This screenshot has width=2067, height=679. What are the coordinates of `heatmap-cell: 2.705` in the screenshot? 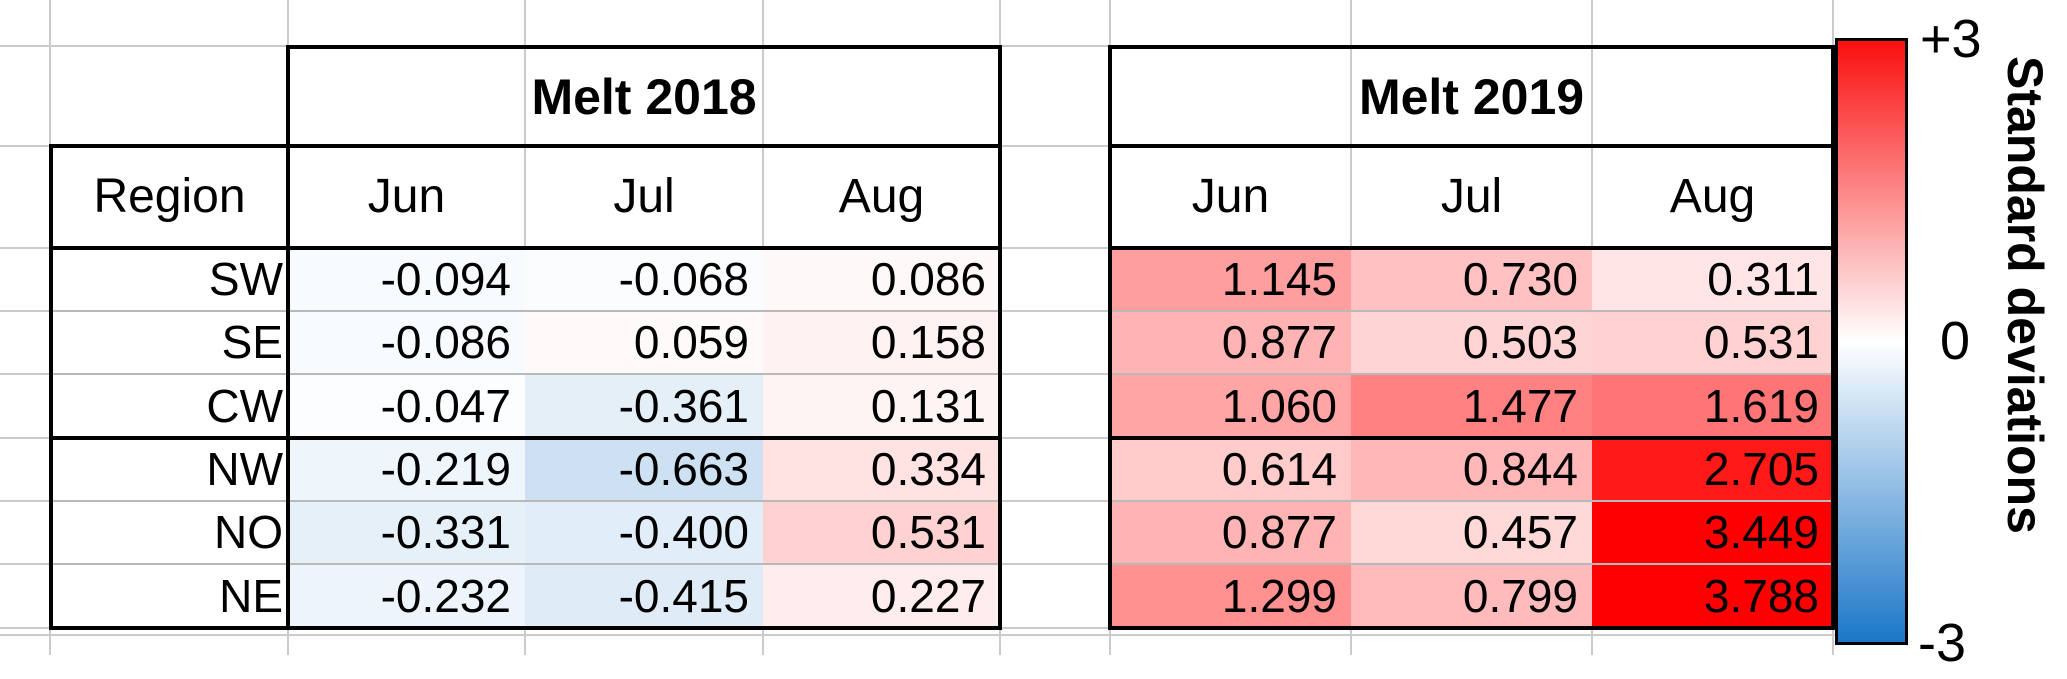 It's located at (1712, 469).